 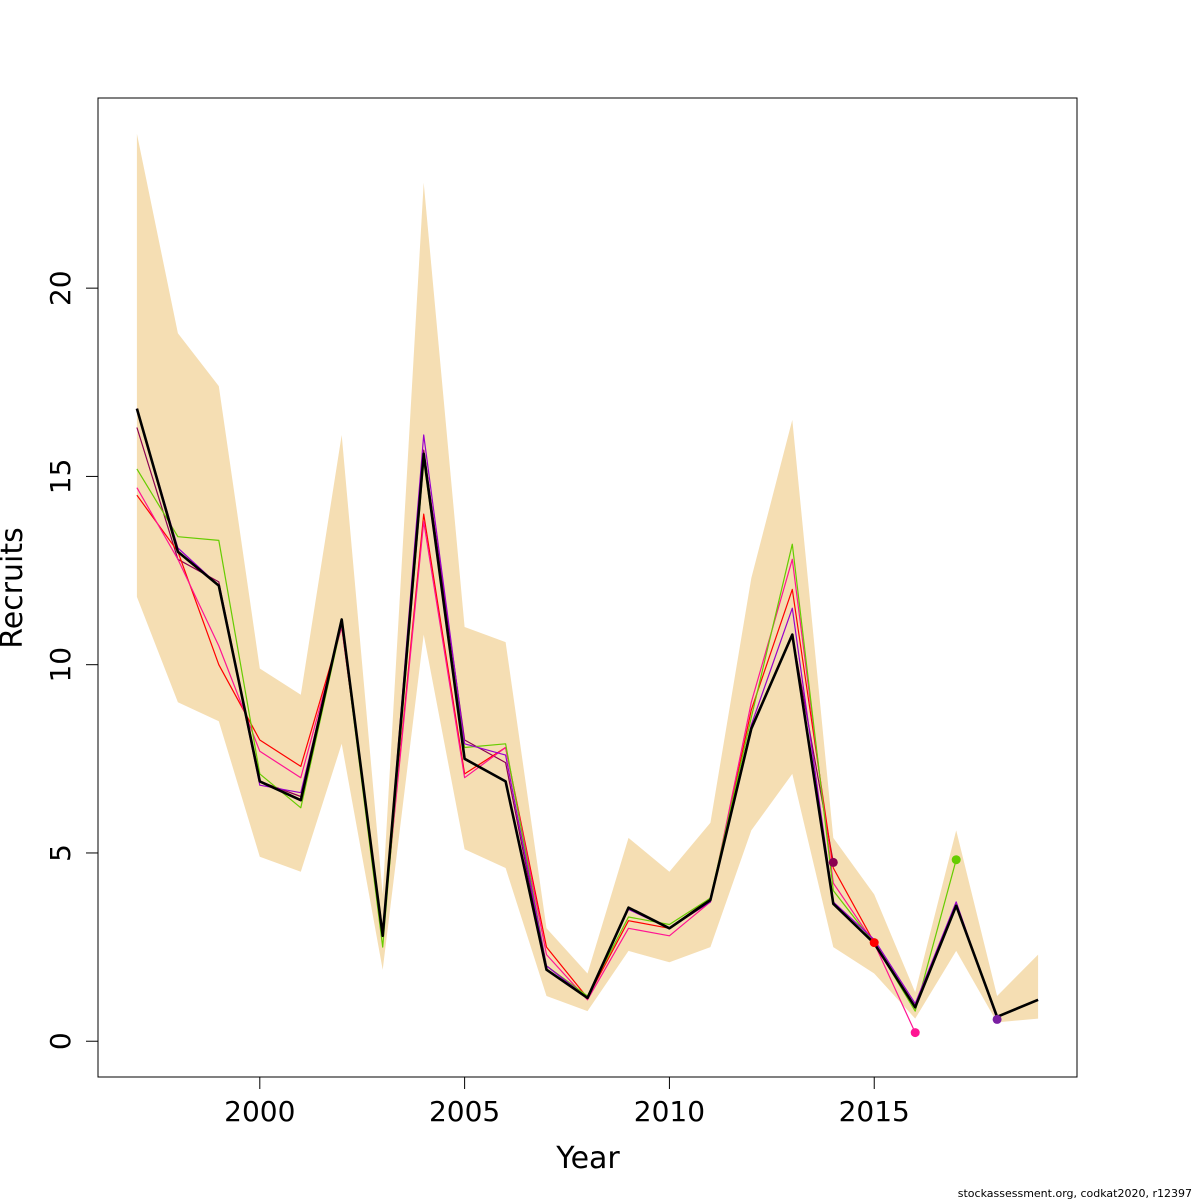 What do you see at coordinates (997, 1019) in the screenshot?
I see `endpoint-retro-2018` at bounding box center [997, 1019].